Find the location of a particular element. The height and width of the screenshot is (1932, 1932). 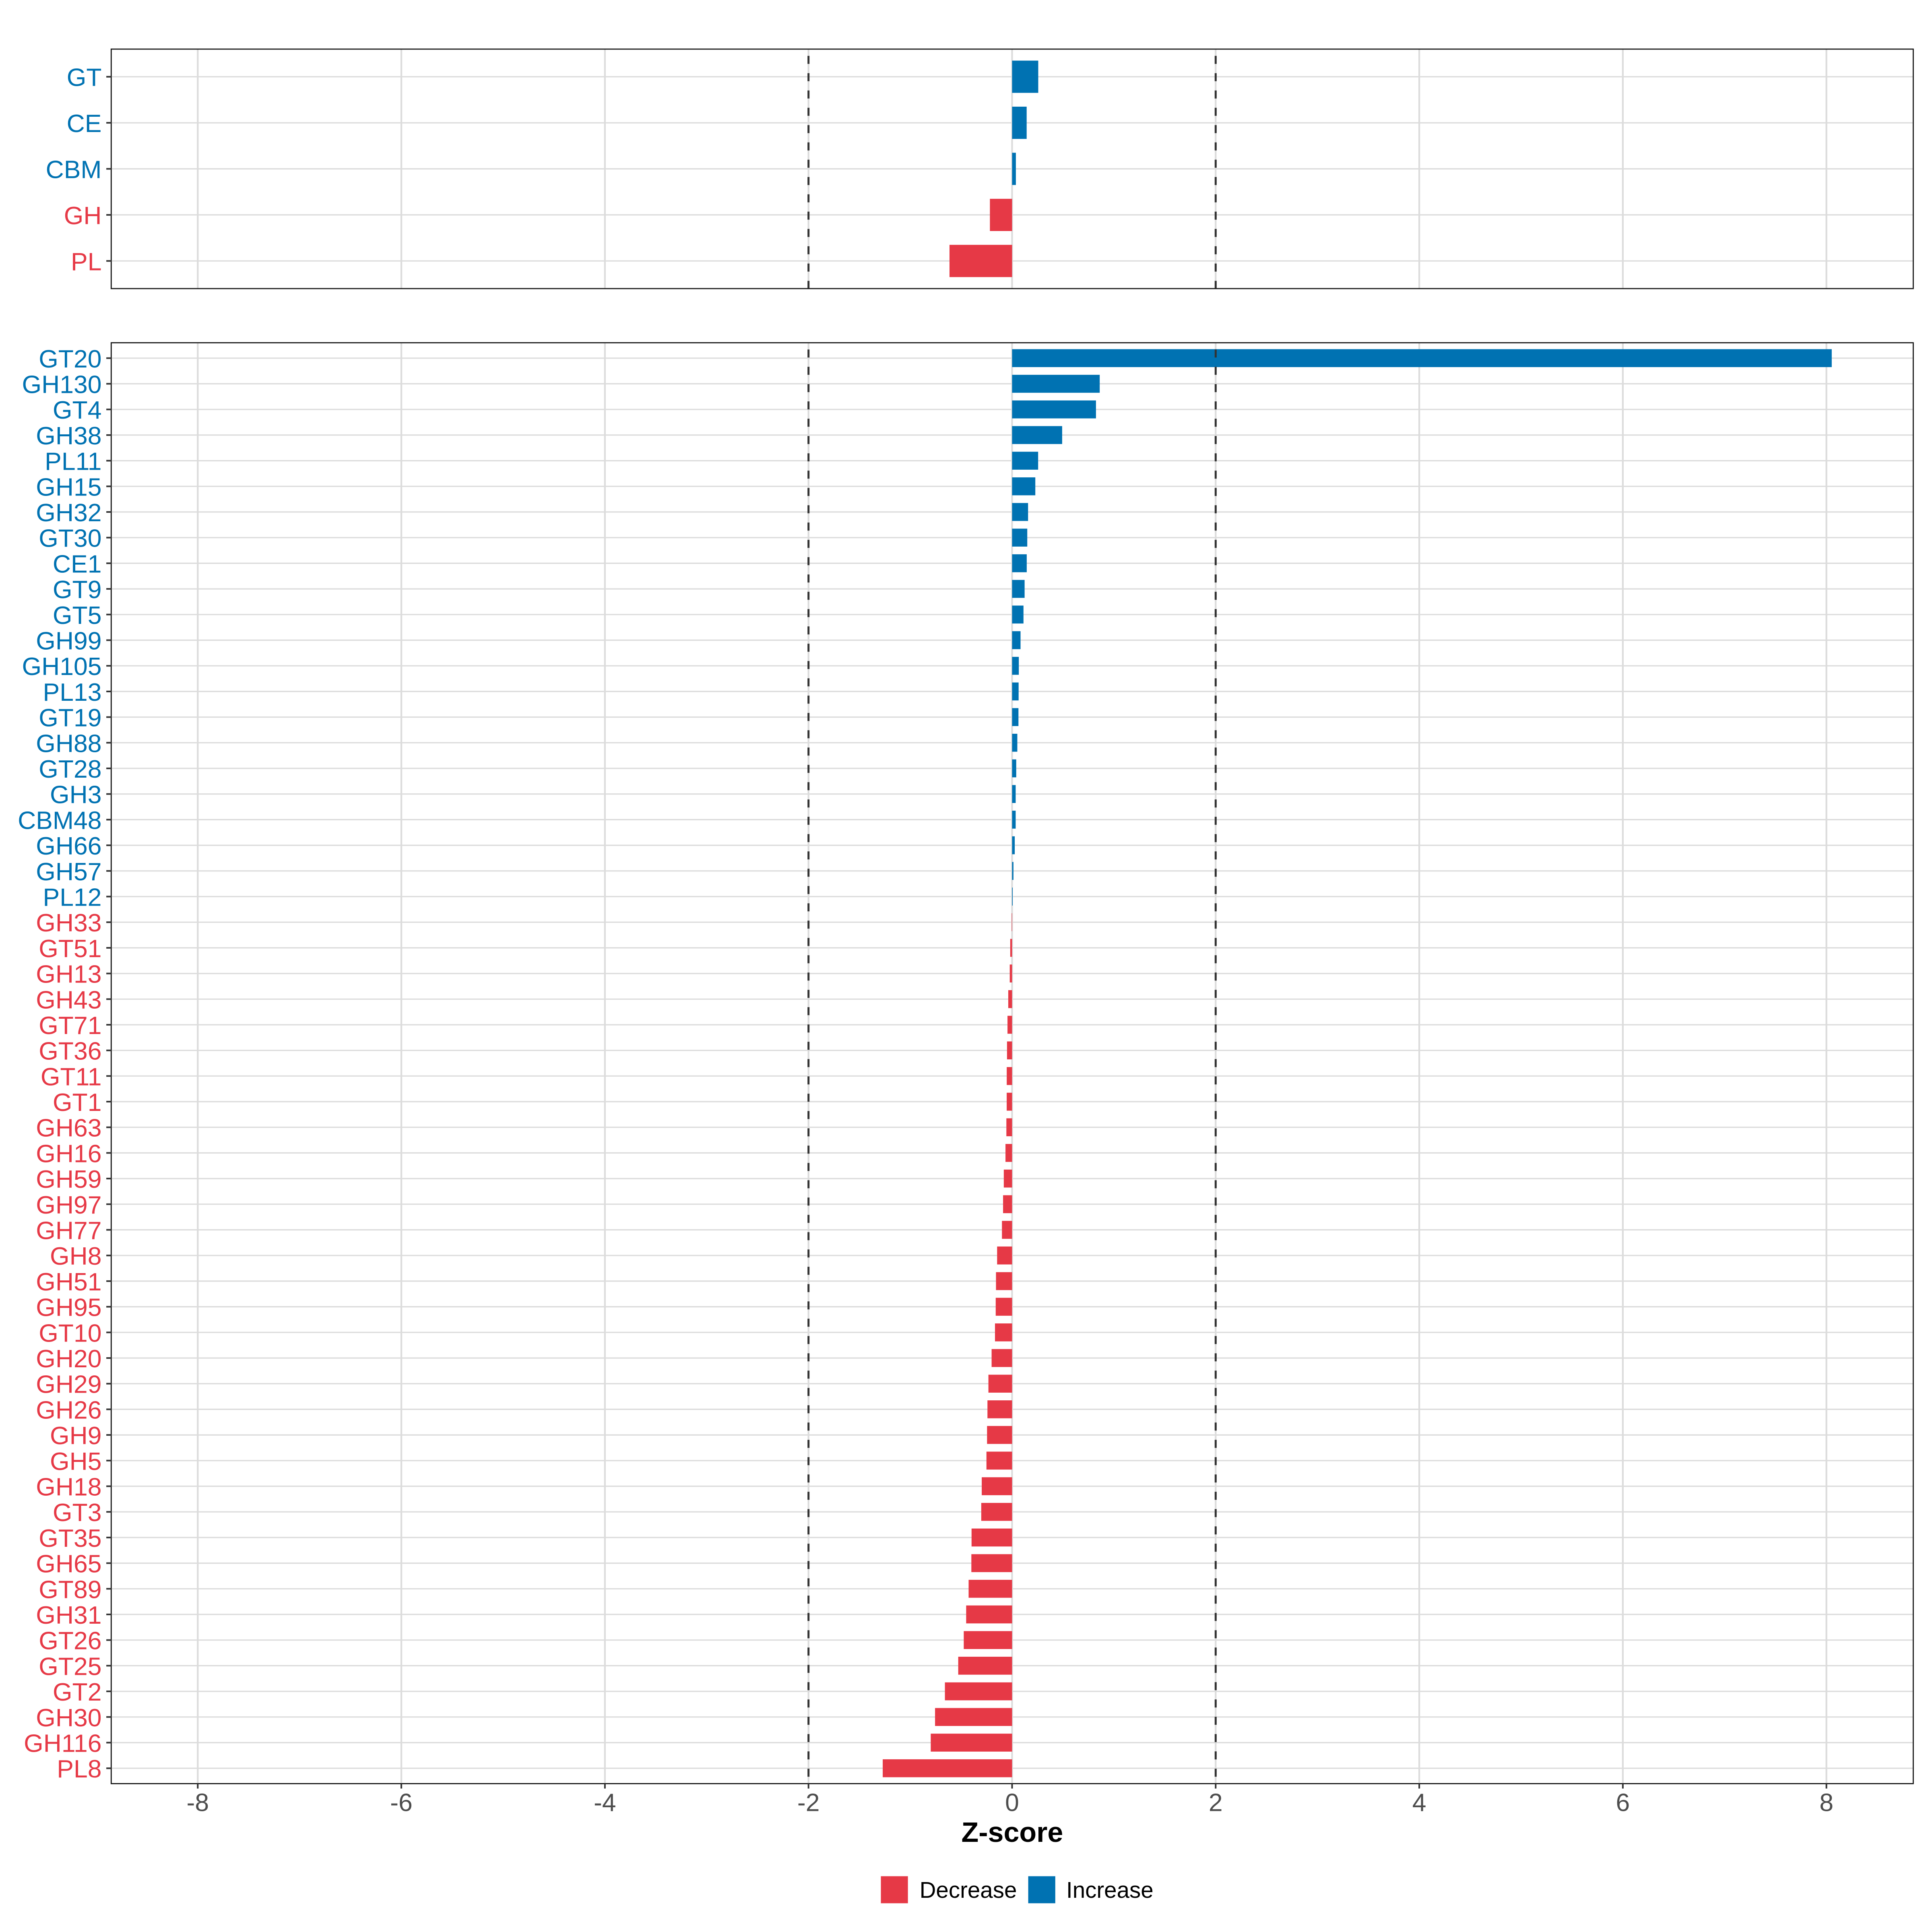

svg-text: GT10 is located at coordinates (70, 1333).